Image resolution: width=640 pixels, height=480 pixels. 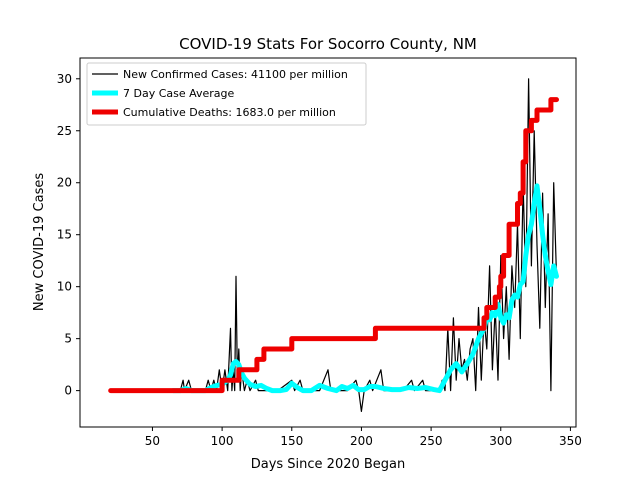 I want to click on x-tick-label: 50, so click(x=152, y=441).